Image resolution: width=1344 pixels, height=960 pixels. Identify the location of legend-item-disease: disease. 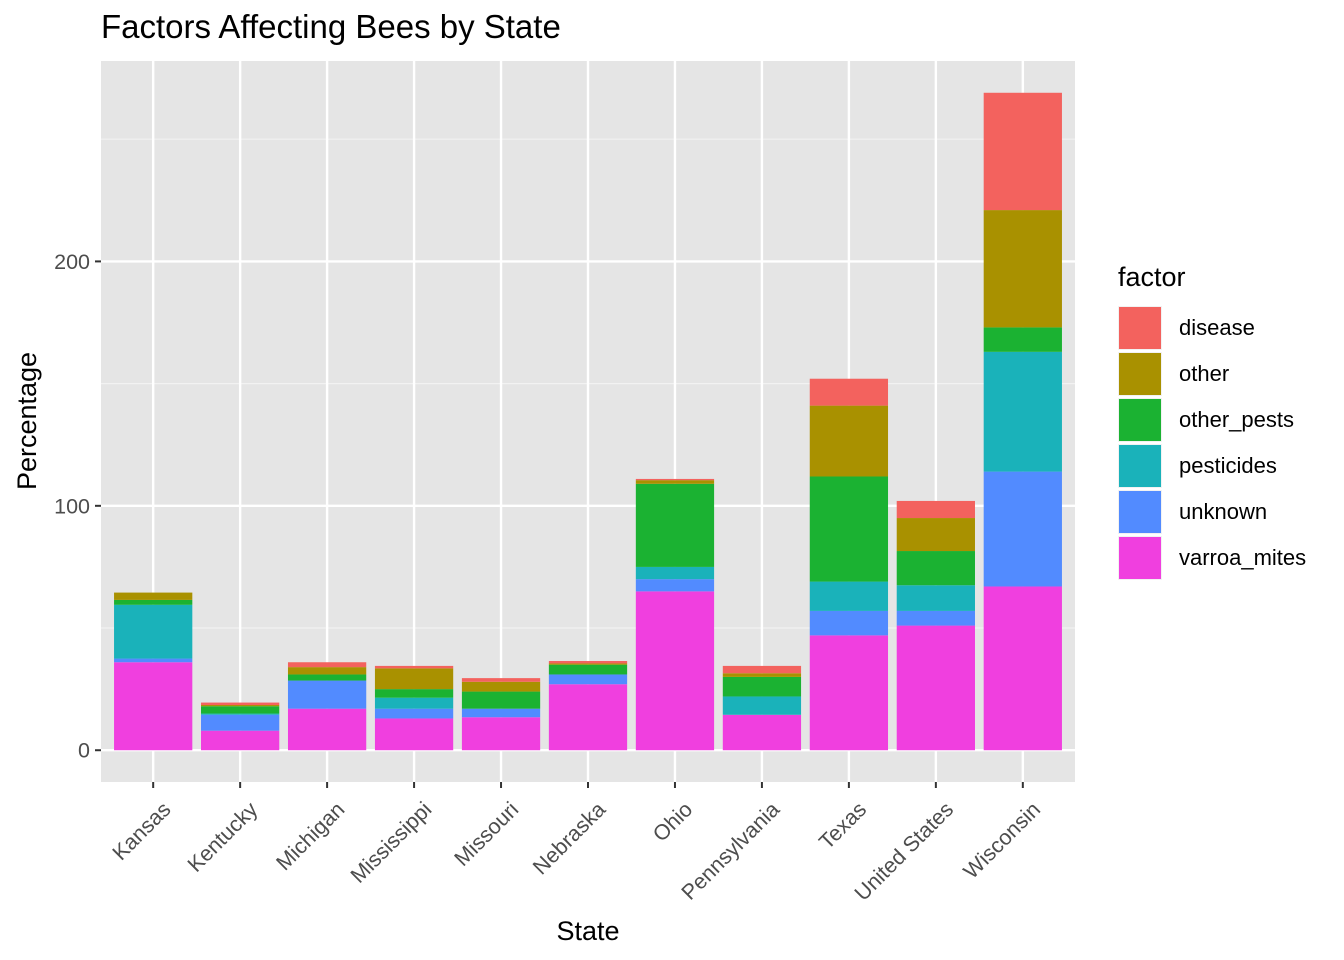
(1212, 328).